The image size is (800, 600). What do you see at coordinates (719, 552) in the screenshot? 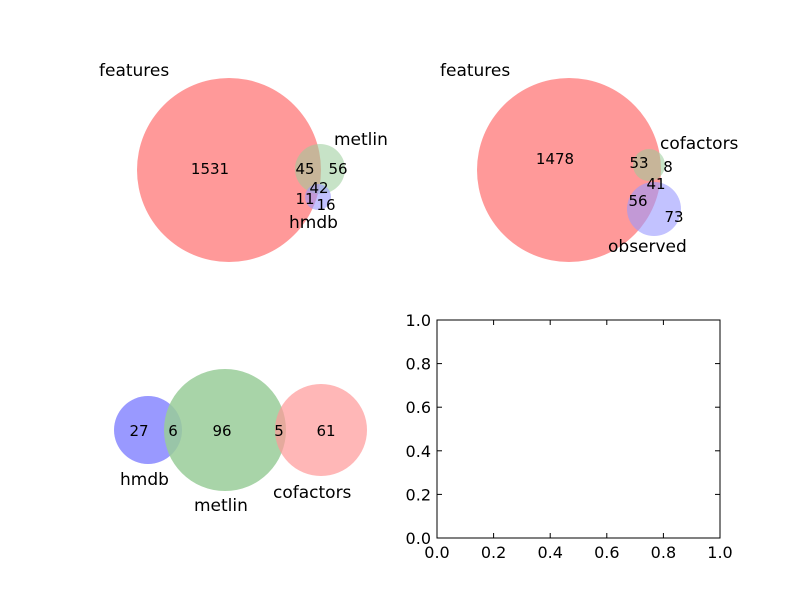
I see `x-tick-label: 1.0` at bounding box center [719, 552].